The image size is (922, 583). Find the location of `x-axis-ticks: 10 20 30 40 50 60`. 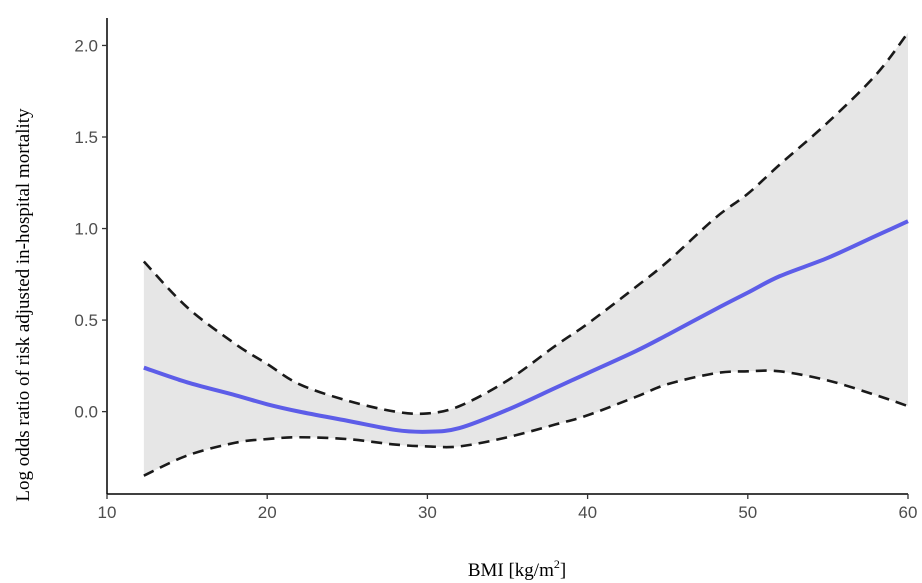

x-axis-ticks: 10 20 30 40 50 60 is located at coordinates (508, 508).